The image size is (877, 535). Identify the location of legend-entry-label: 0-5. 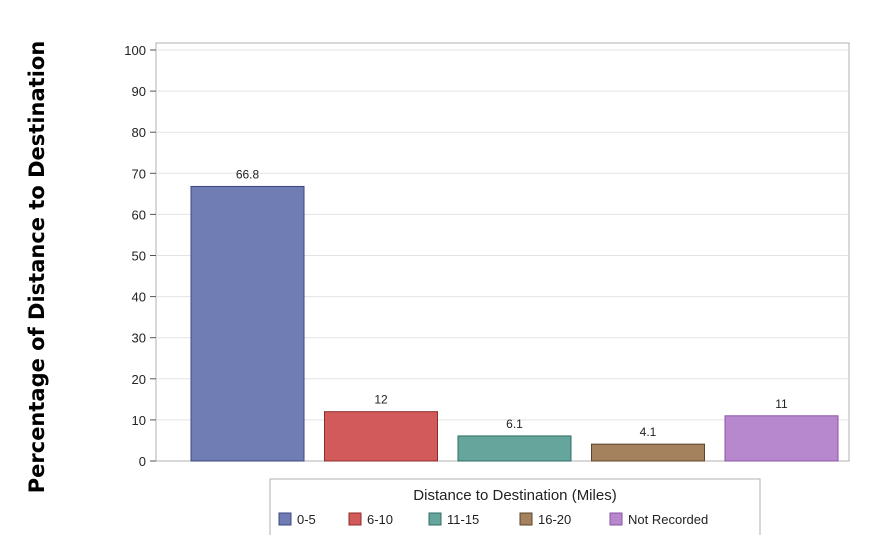
(306, 519).